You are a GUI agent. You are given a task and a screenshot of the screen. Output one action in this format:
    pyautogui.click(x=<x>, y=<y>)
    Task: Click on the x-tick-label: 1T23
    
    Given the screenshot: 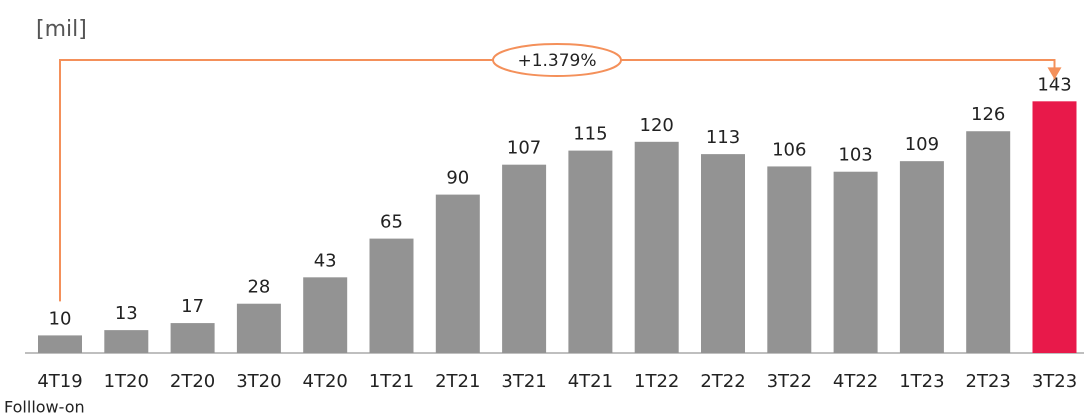 What is the action you would take?
    pyautogui.click(x=921, y=381)
    